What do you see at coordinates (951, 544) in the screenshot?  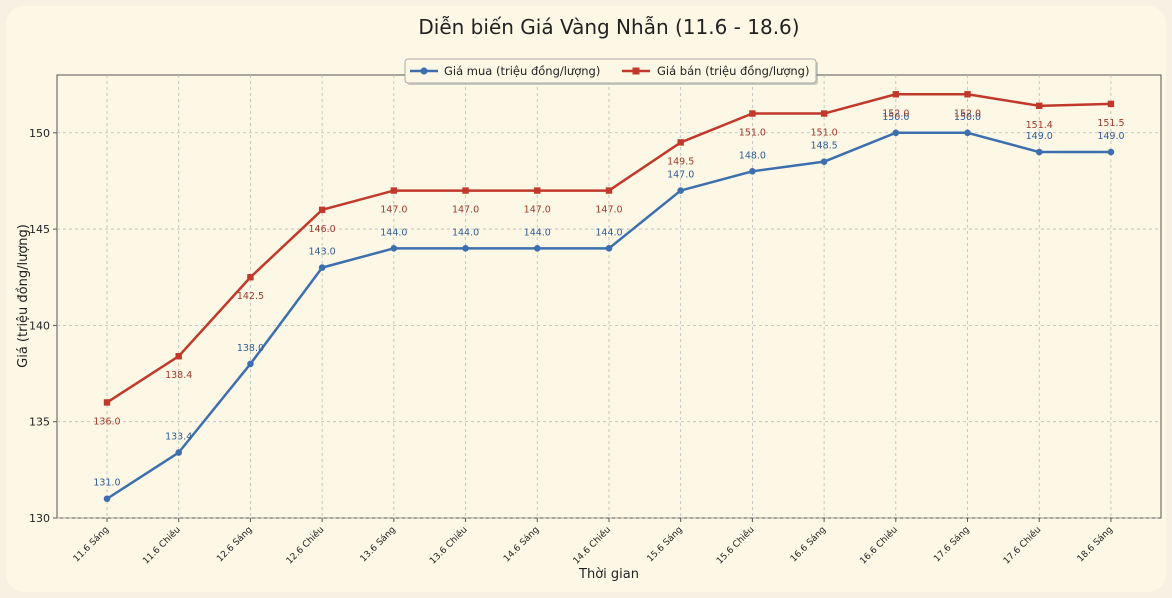 I see `x-tick-label: 17.6 Sáng` at bounding box center [951, 544].